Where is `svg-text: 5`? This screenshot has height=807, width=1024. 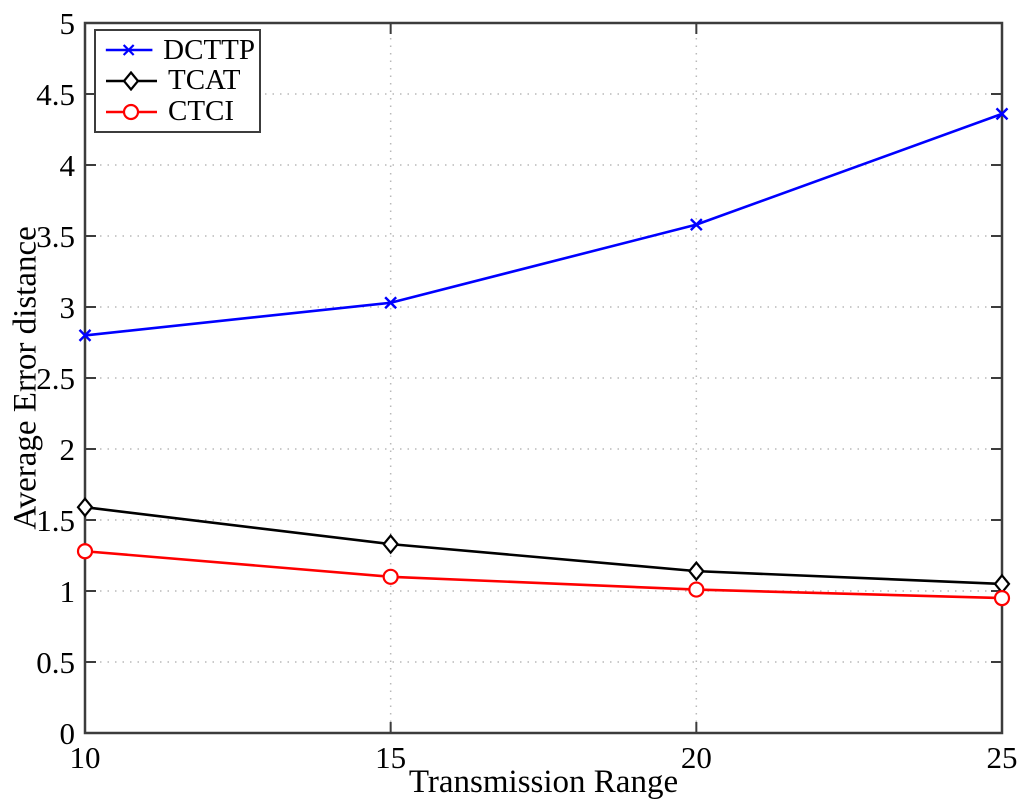 svg-text: 5 is located at coordinates (68, 23).